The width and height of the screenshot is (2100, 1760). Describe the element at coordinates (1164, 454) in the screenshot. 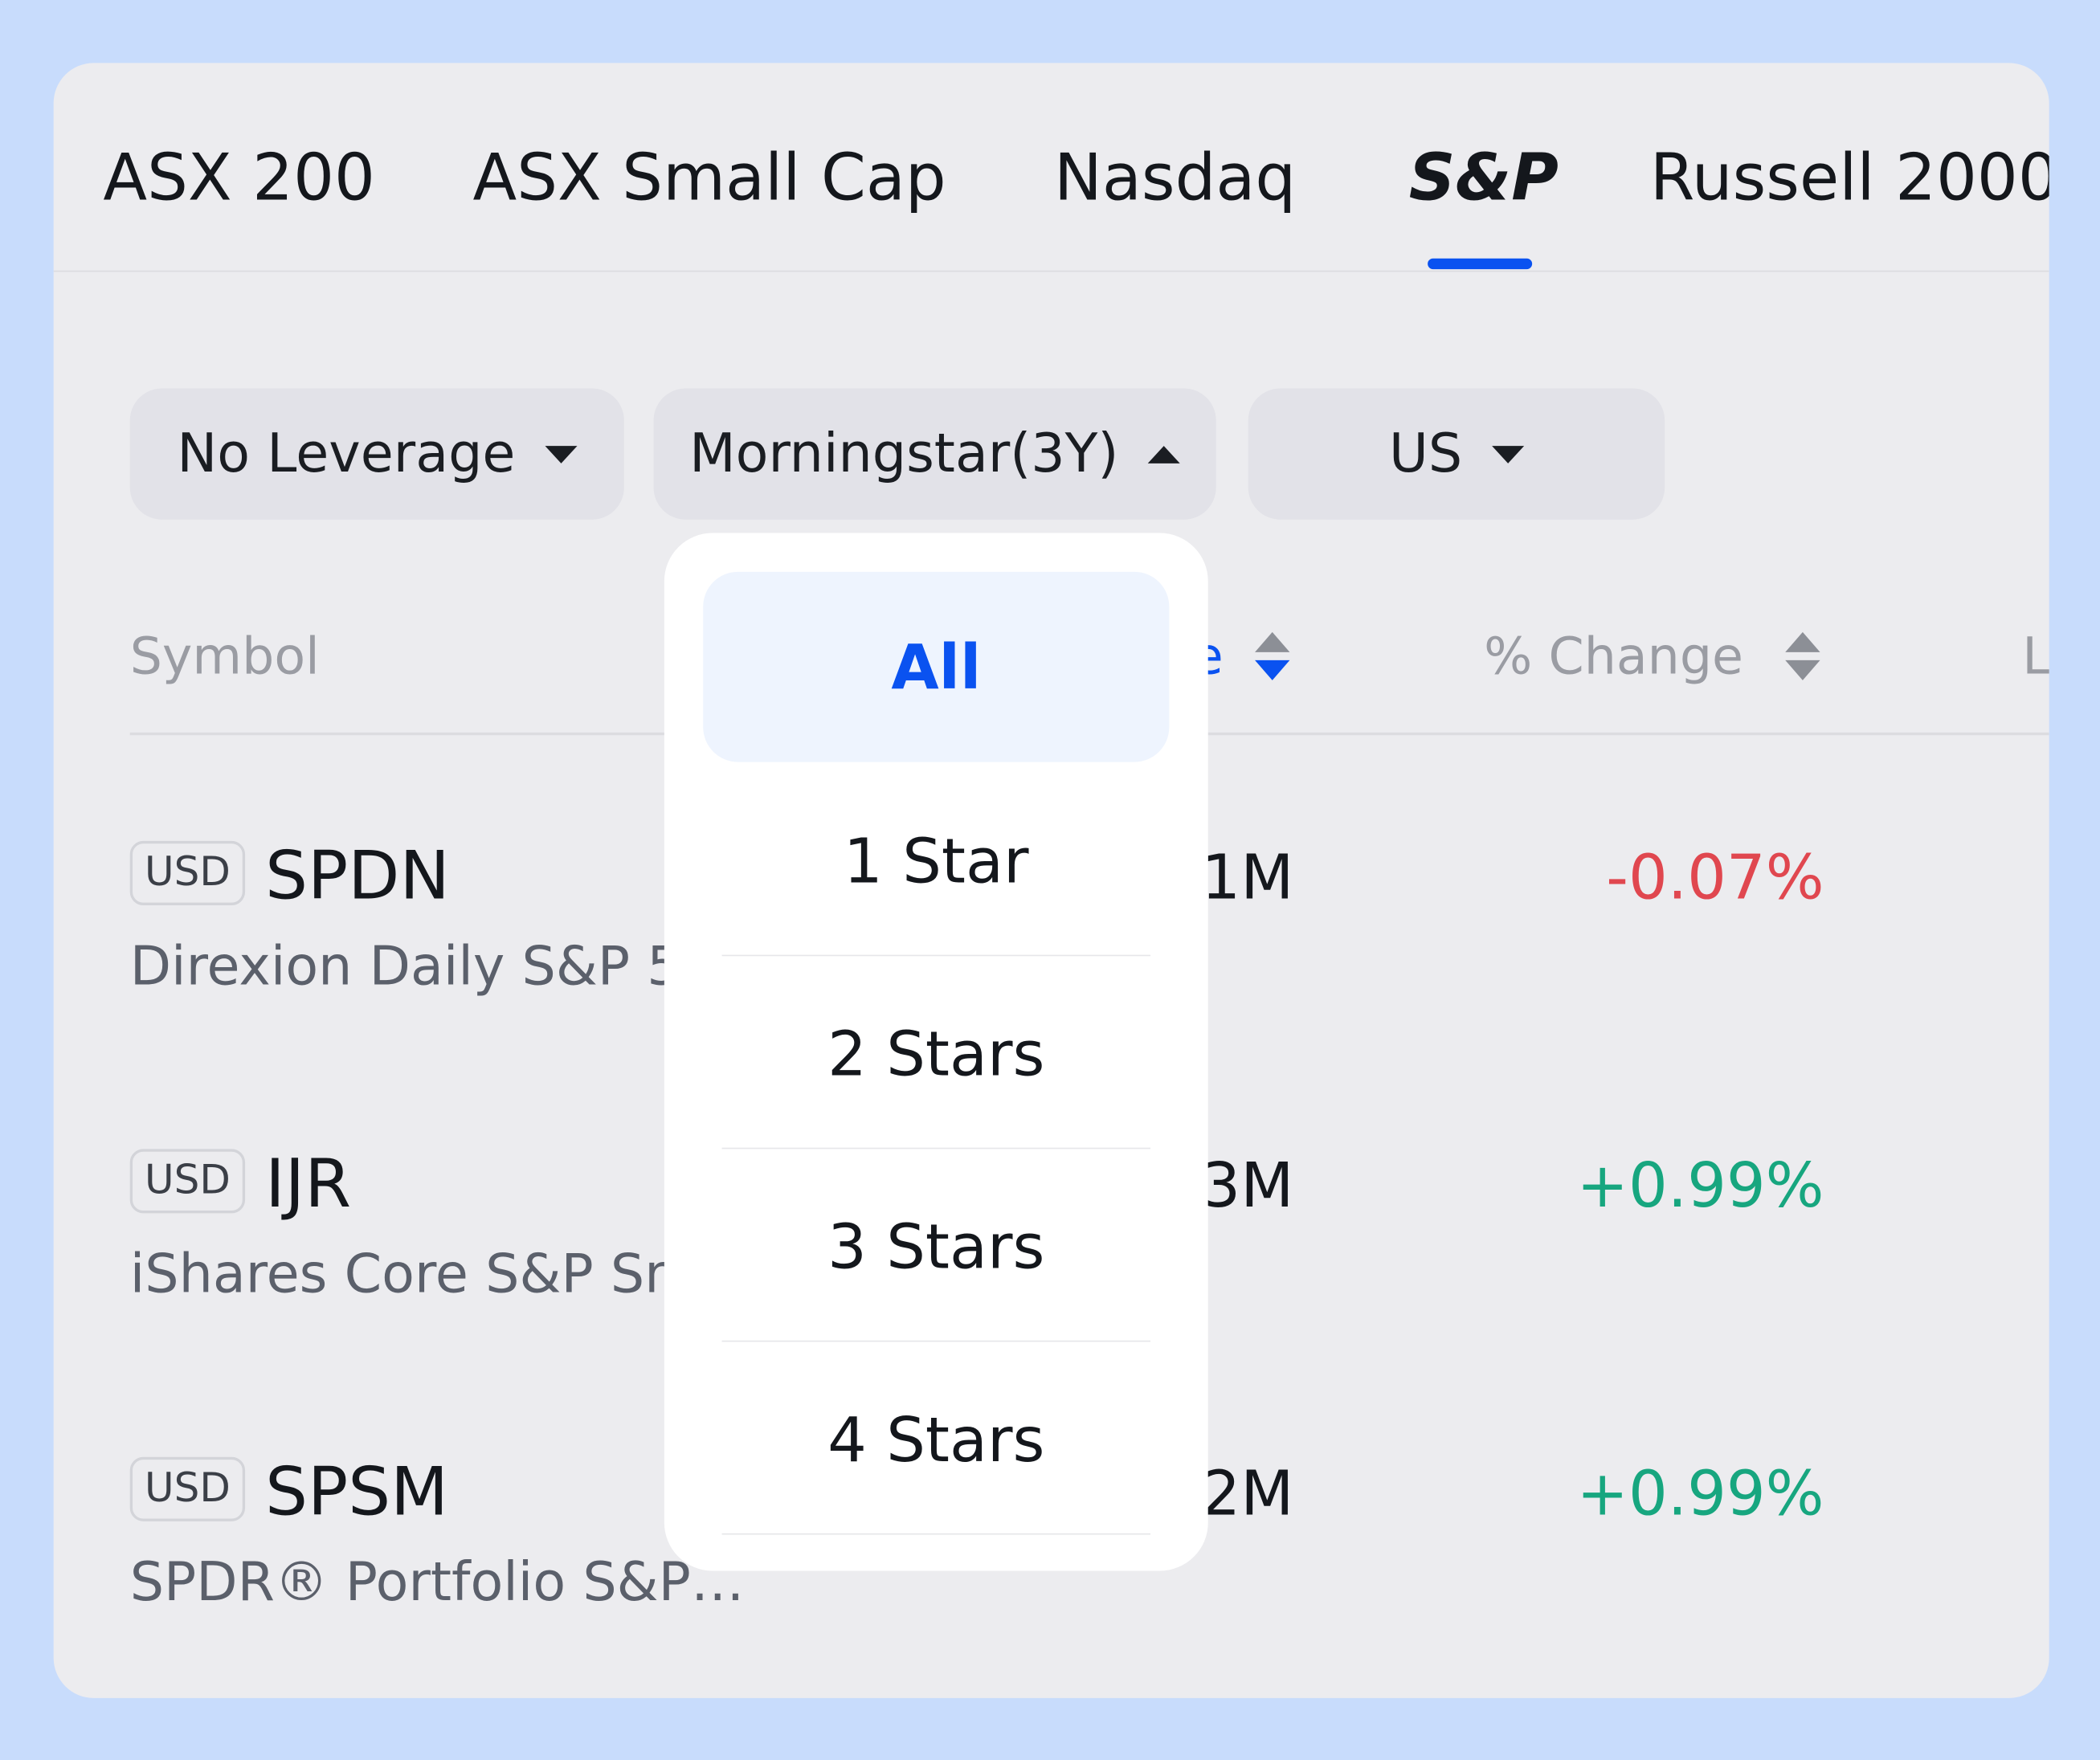

I see `caret-up-icon` at that location.